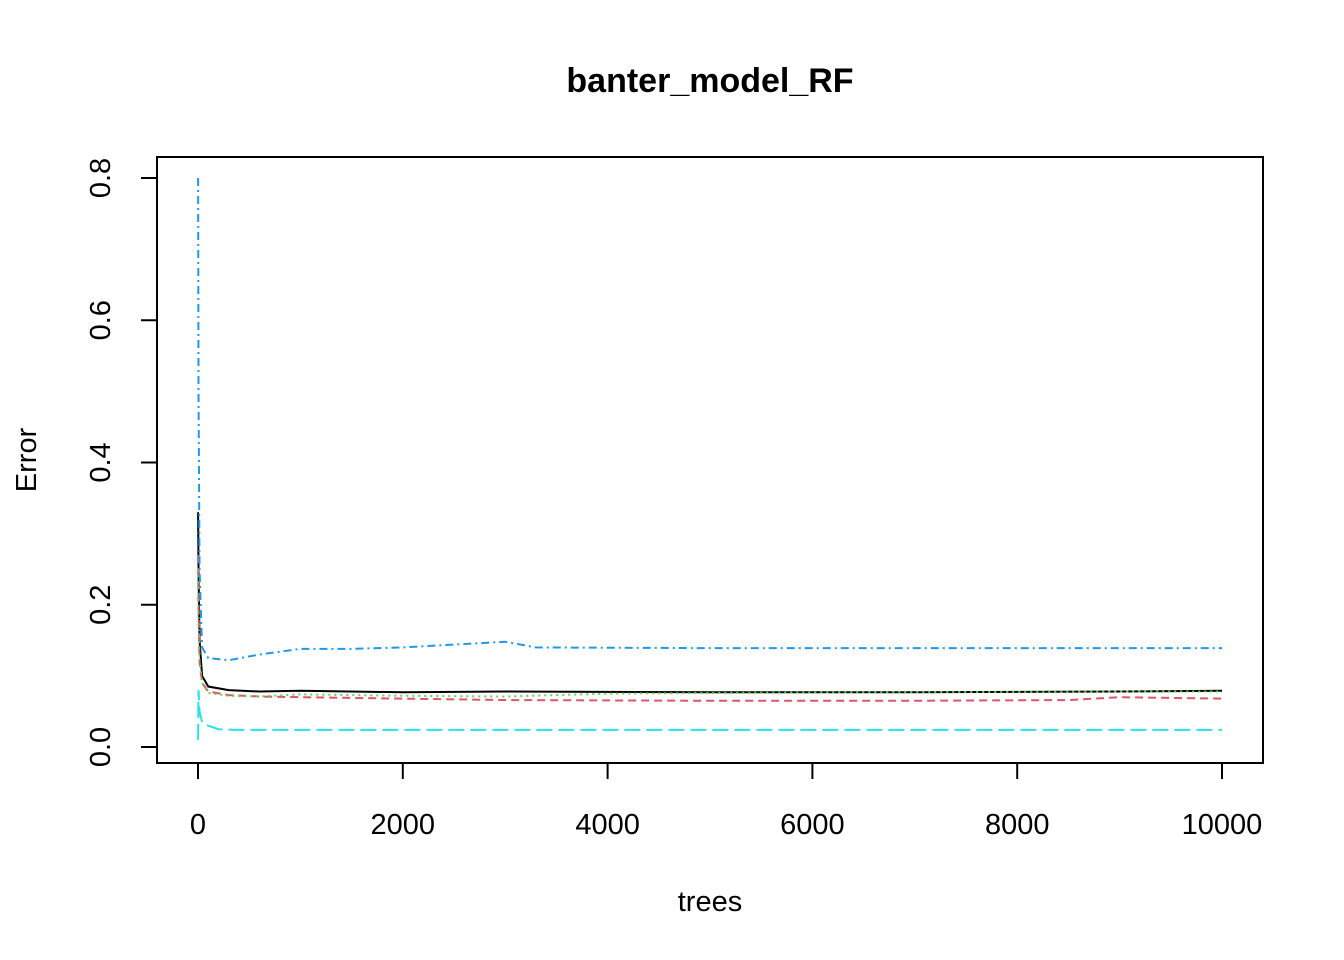  Describe the element at coordinates (198, 825) in the screenshot. I see `x-tick-label: 0` at that location.